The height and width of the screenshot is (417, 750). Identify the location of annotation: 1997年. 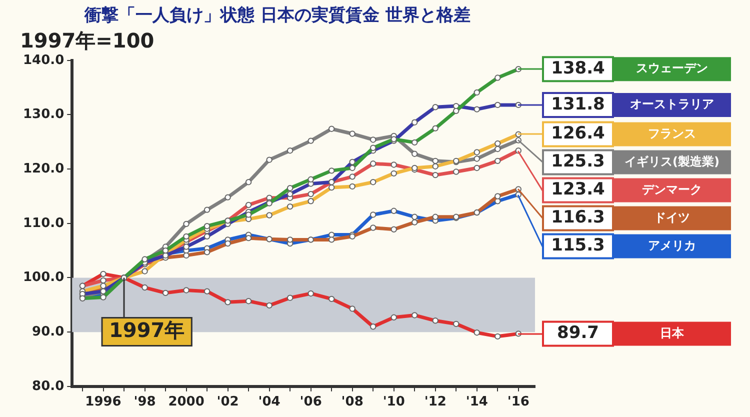
(147, 330).